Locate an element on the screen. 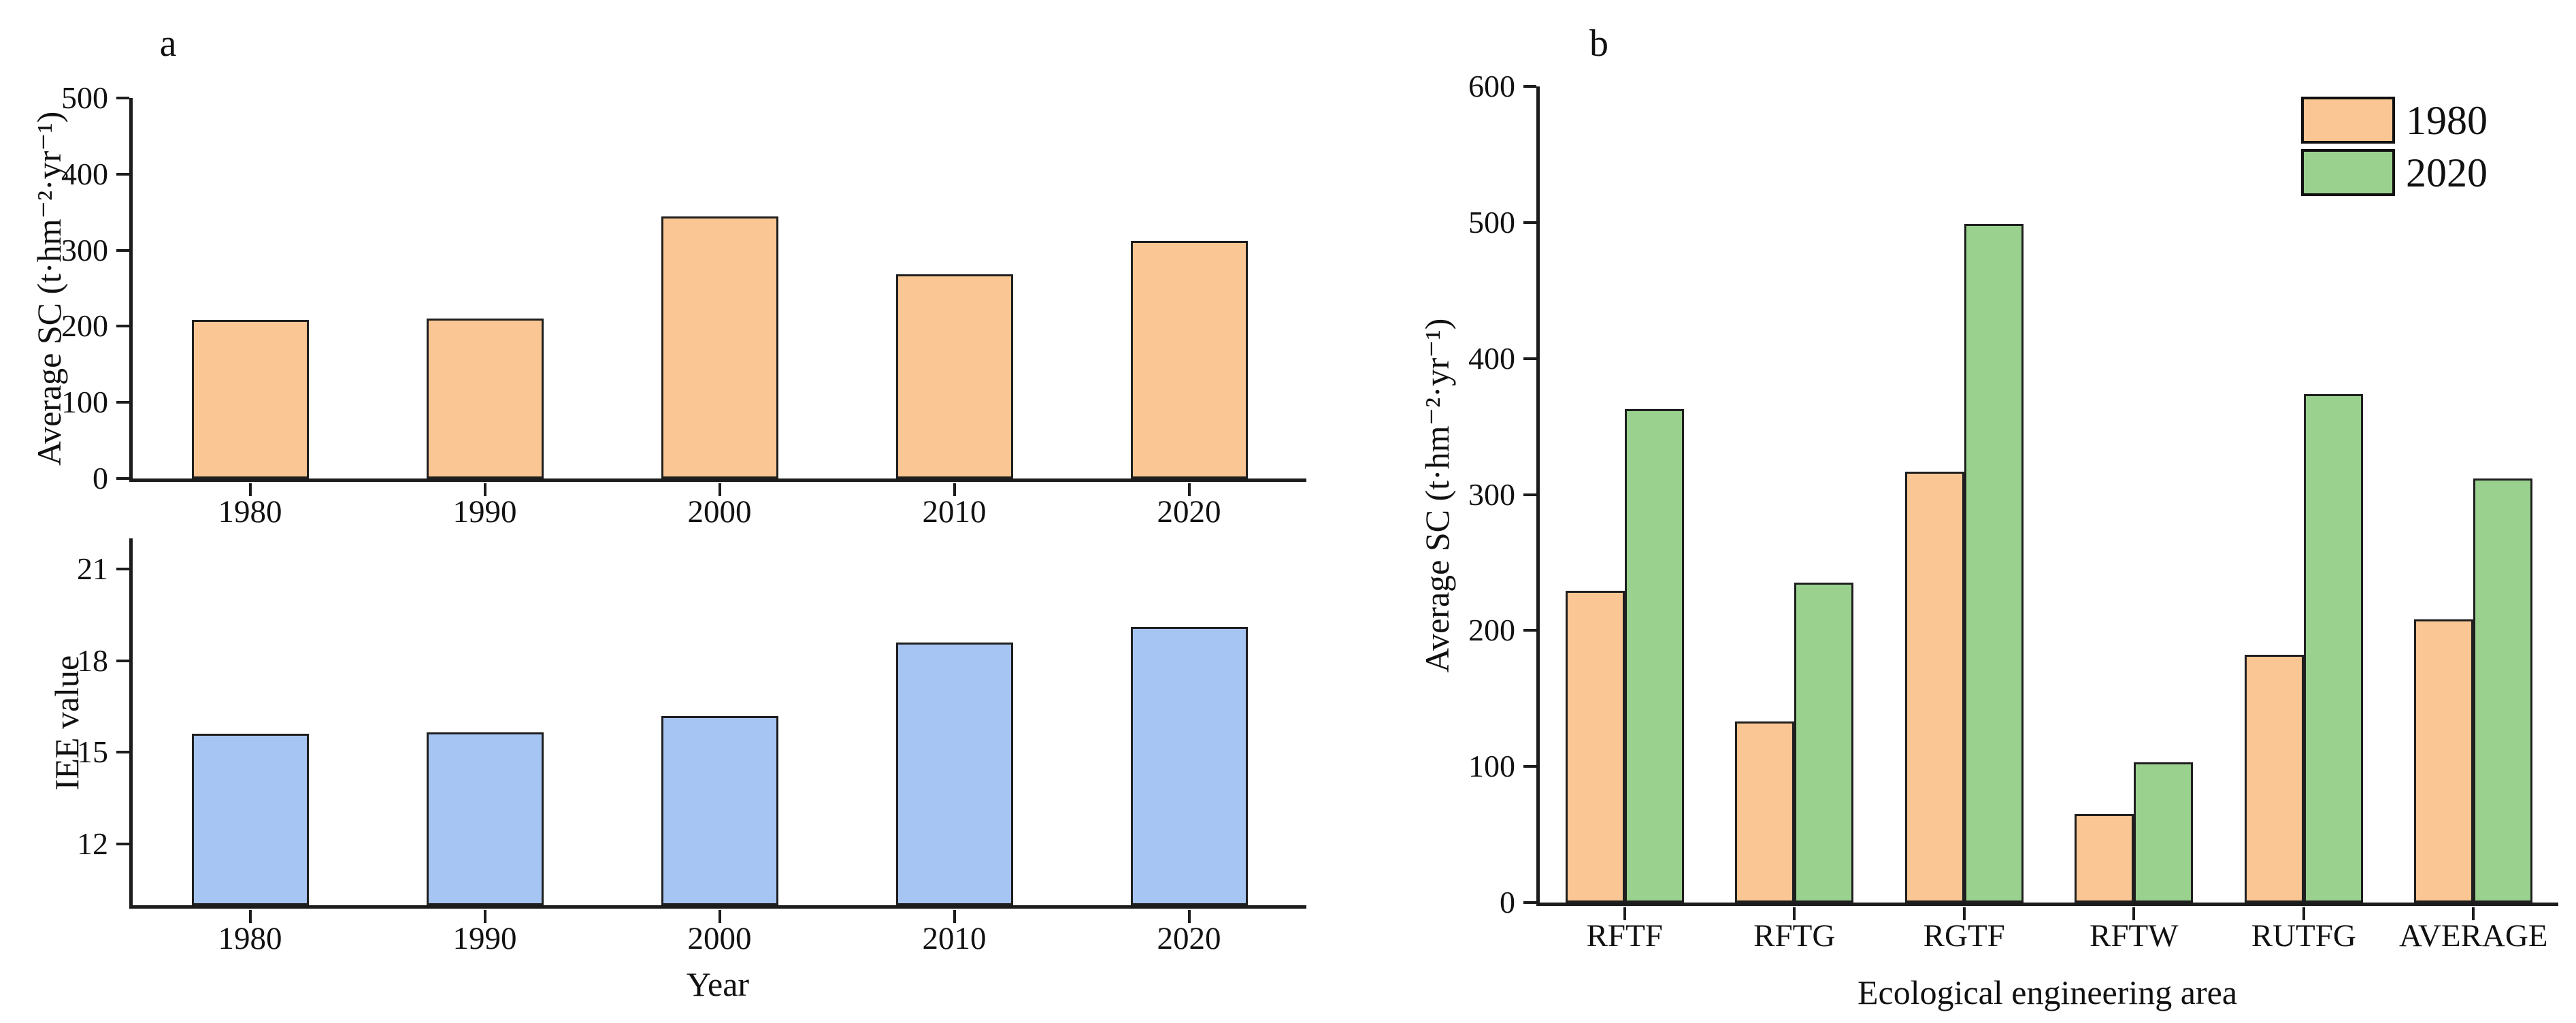  bar-Average SC-2010 is located at coordinates (954, 376).